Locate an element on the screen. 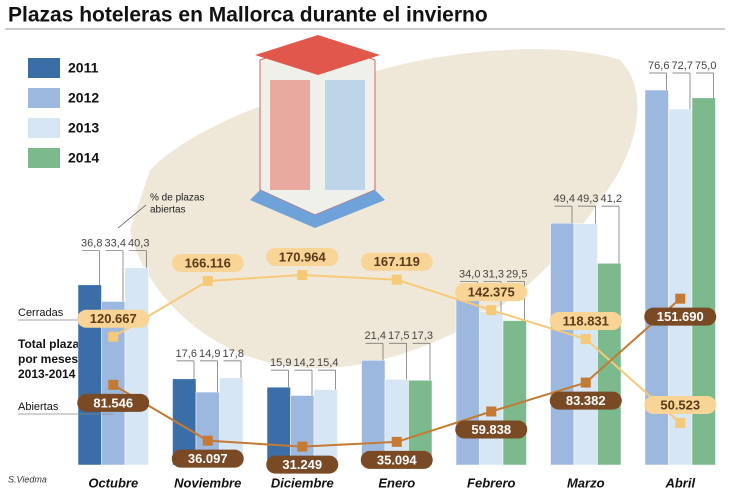 The height and width of the screenshot is (500, 730). line-value-label: 118.831 is located at coordinates (586, 320).